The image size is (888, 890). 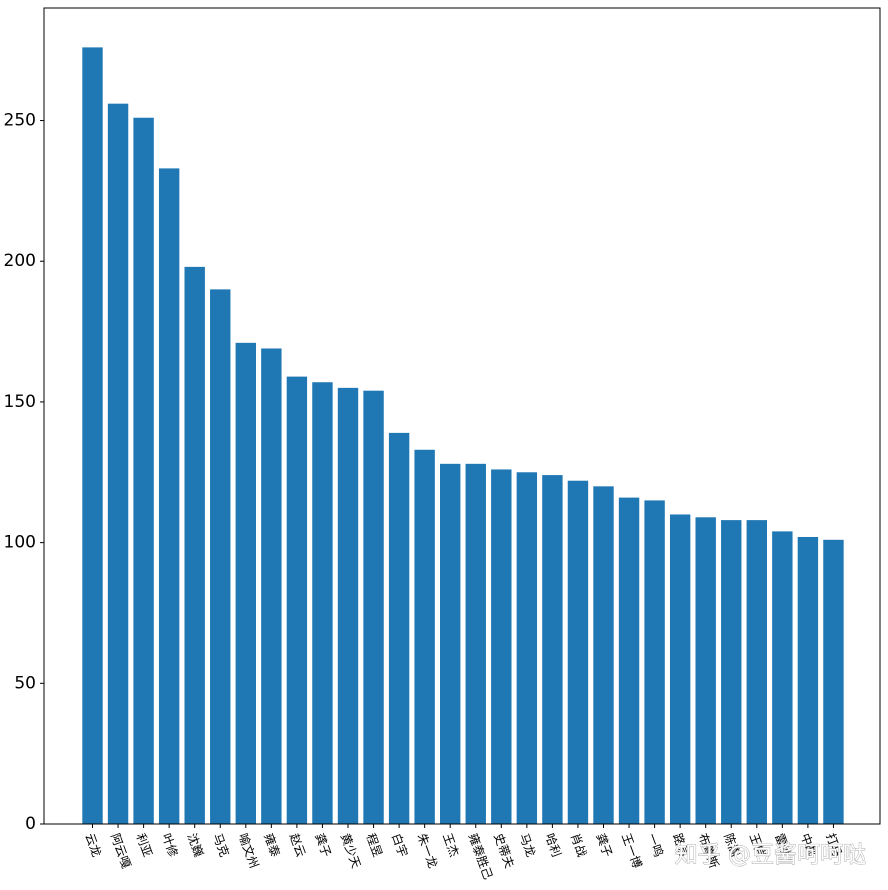 What do you see at coordinates (272, 845) in the screenshot?
I see `x-tick-label: 雍泰` at bounding box center [272, 845].